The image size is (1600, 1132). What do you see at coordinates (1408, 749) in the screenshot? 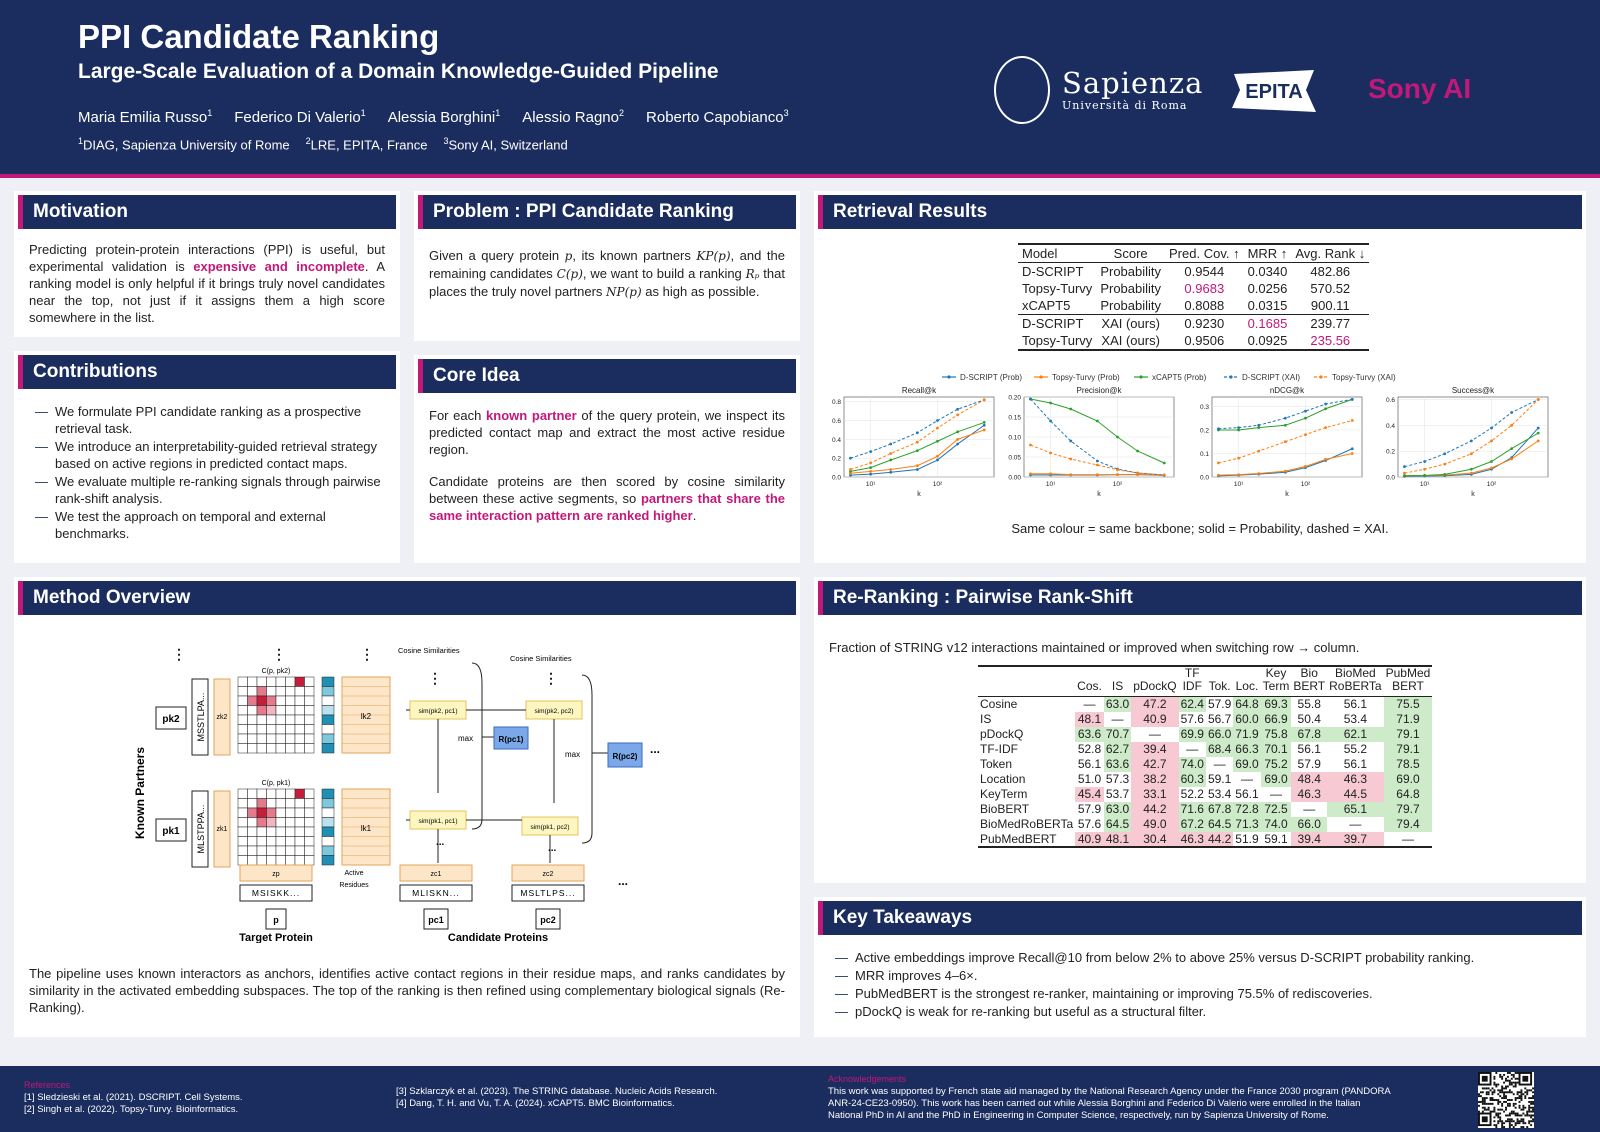
I see `table-cell: 79.1` at bounding box center [1408, 749].